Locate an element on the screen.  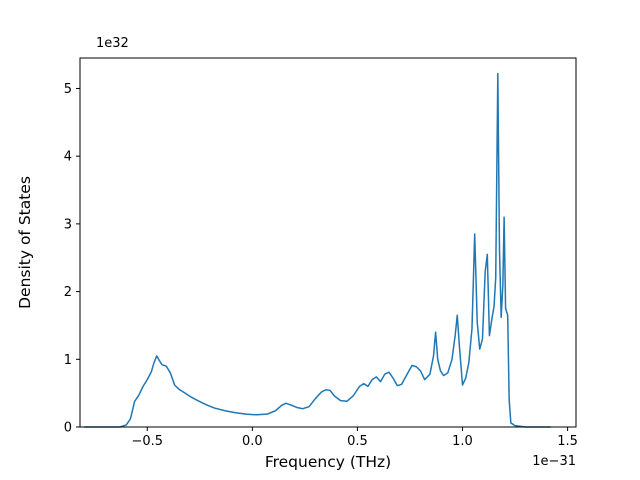
x-tick-label: 0.5 is located at coordinates (357, 441).